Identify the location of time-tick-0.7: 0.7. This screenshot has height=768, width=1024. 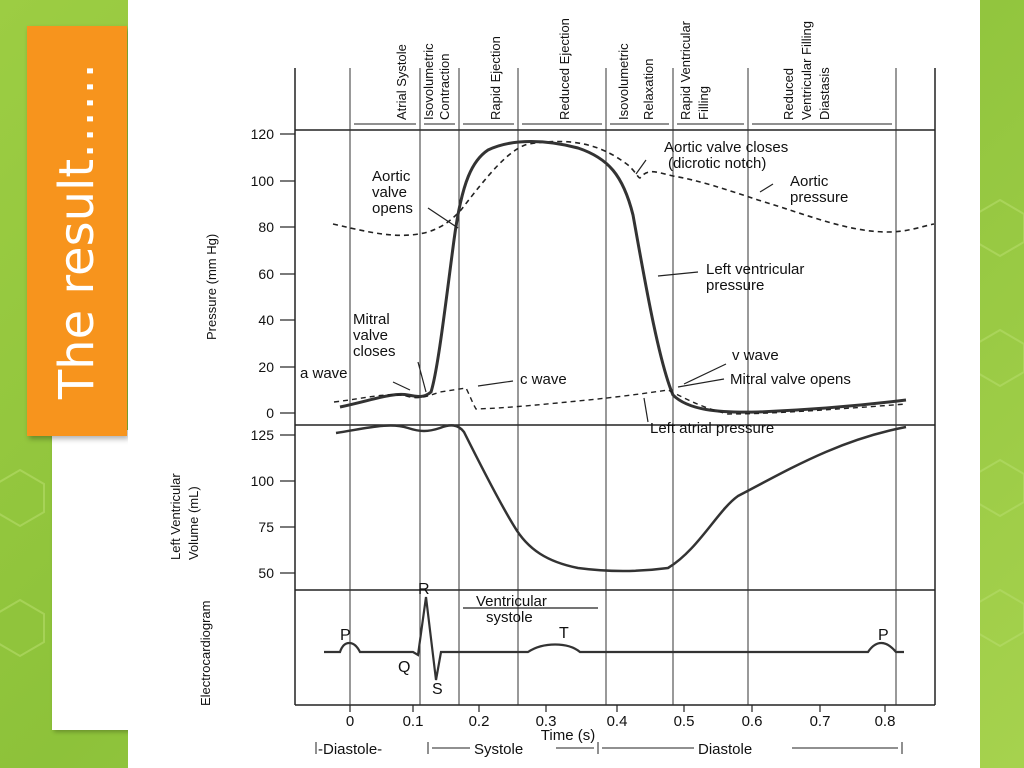
(820, 721).